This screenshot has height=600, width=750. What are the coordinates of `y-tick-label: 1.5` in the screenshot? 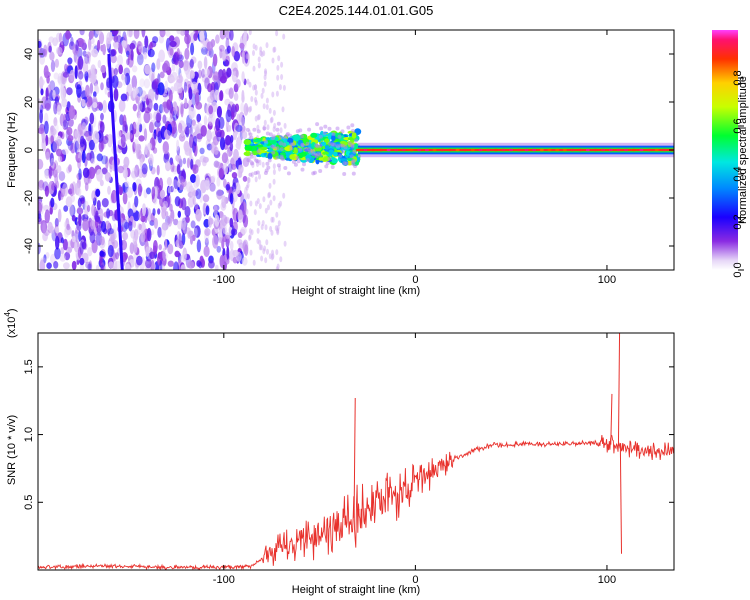 It's located at (29, 366).